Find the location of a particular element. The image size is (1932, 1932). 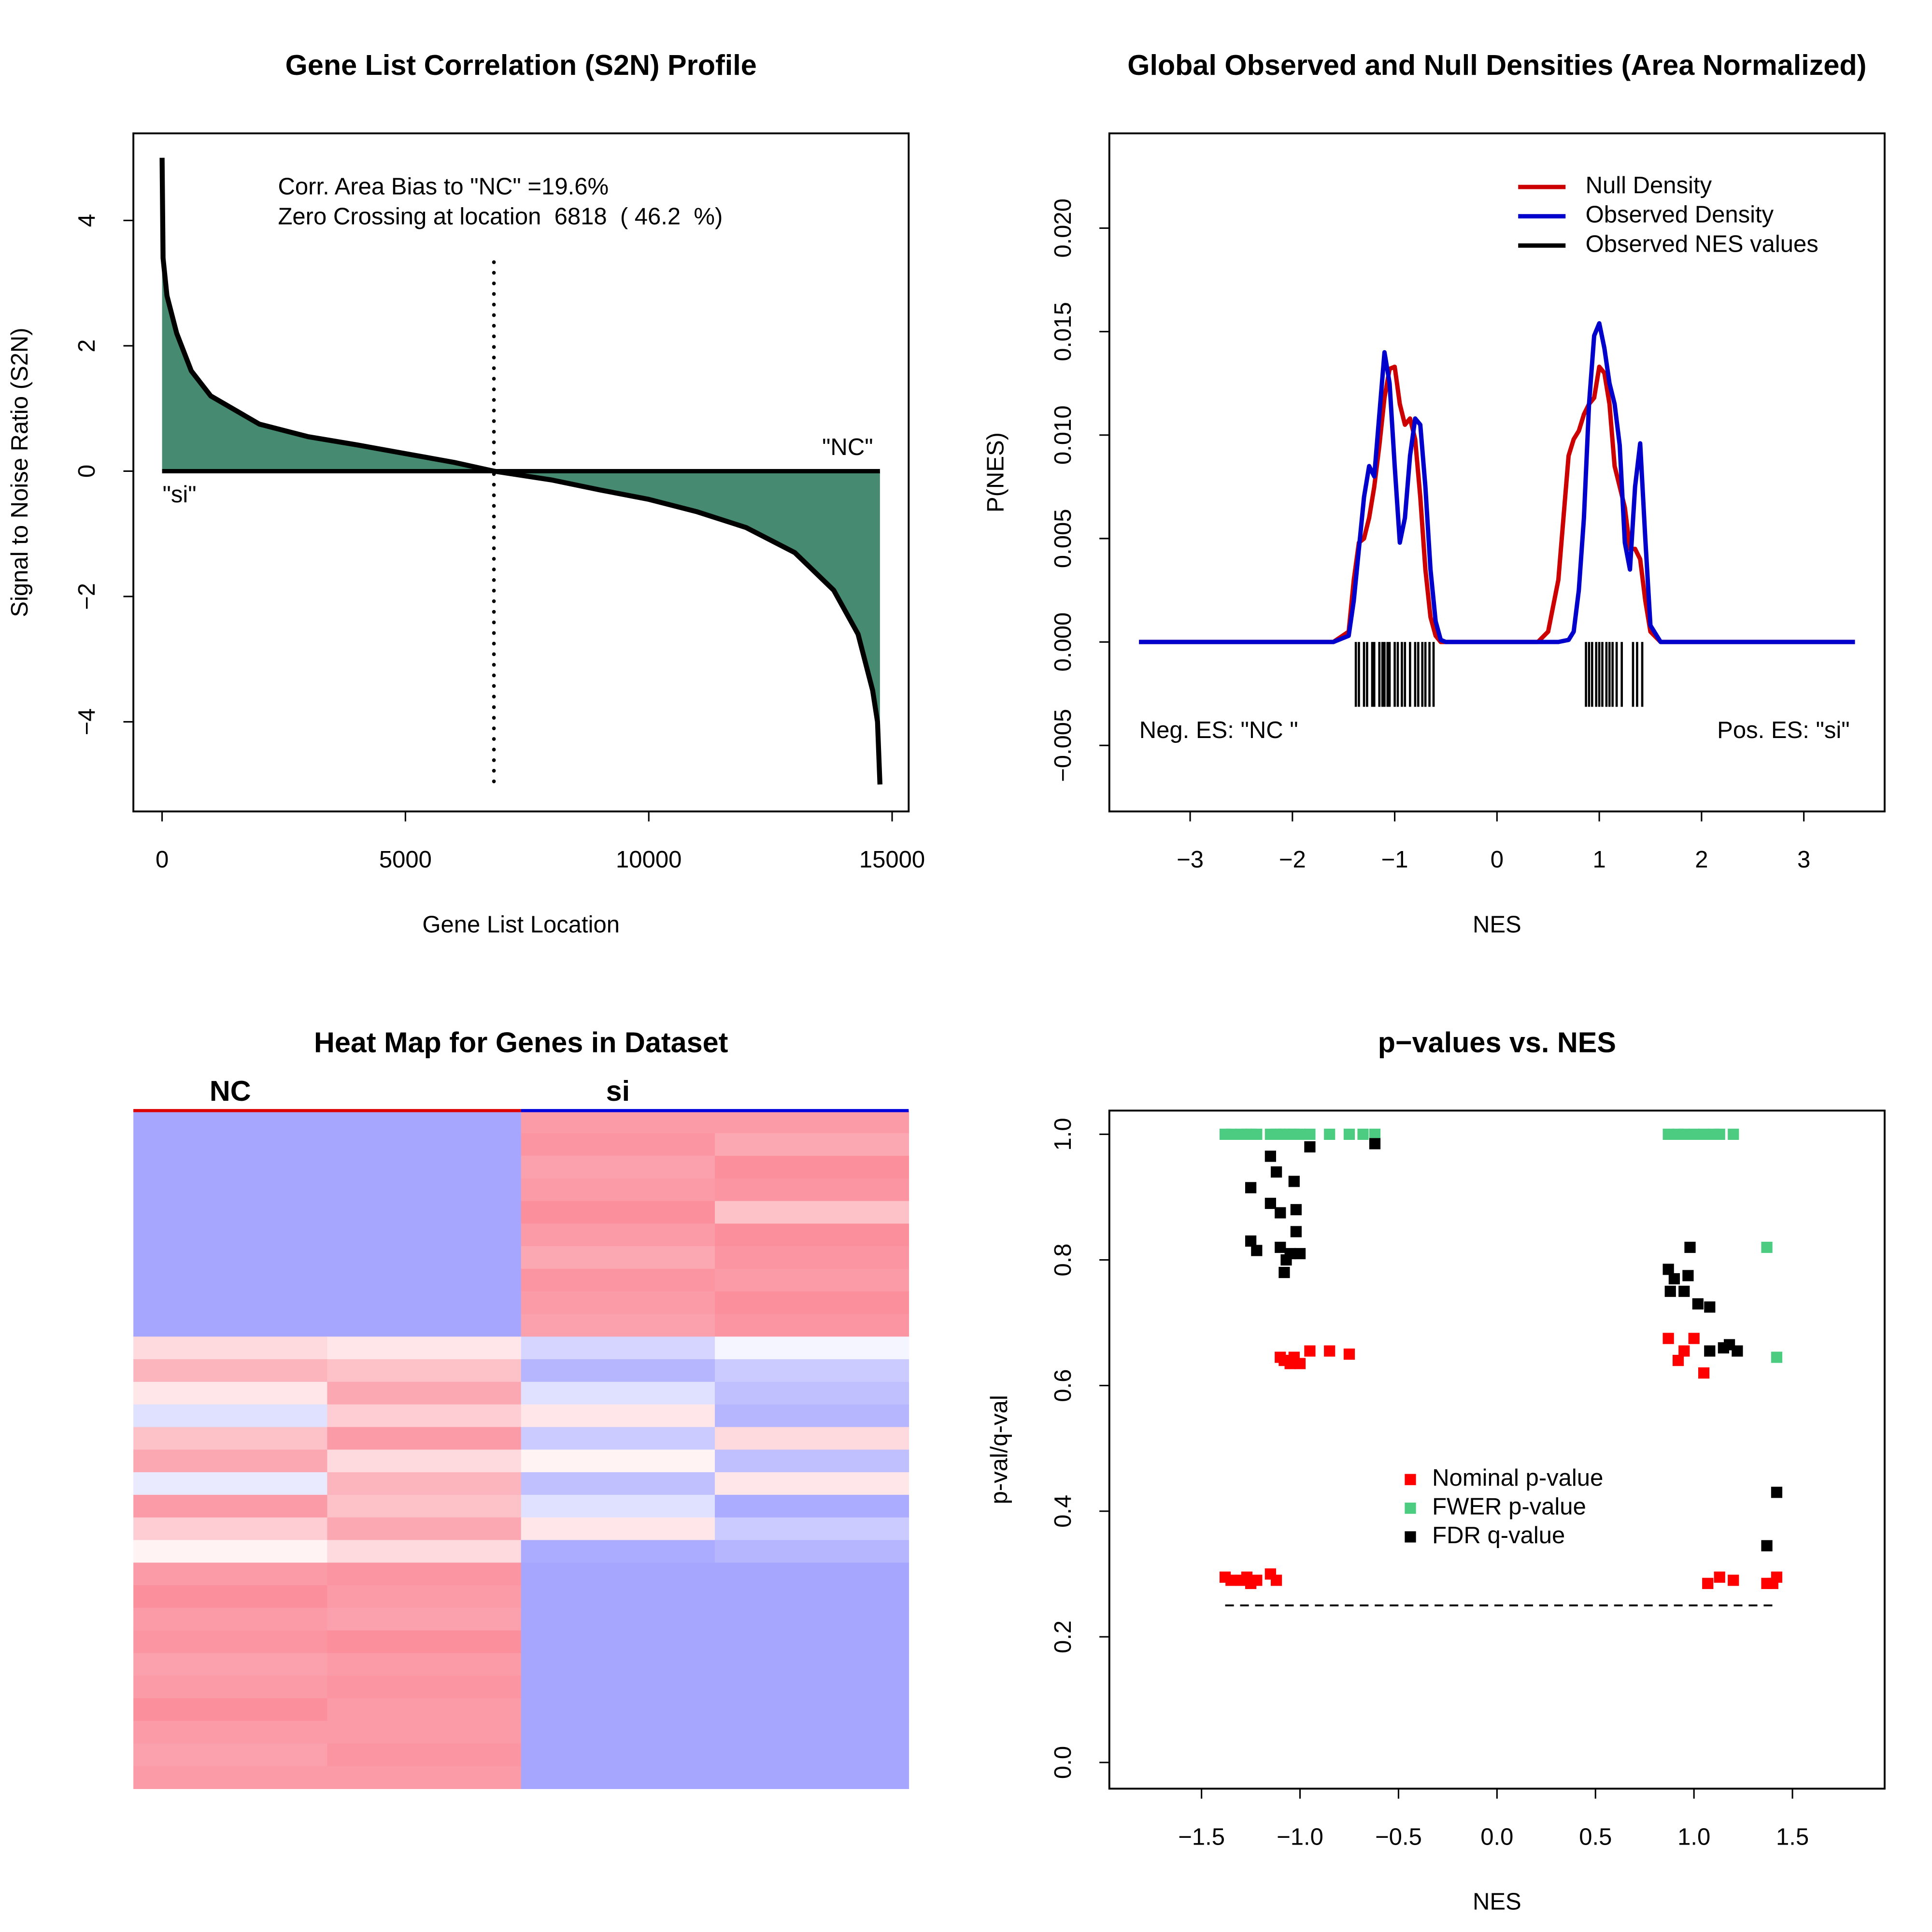

x-tick-label: 2 is located at coordinates (1701, 860).